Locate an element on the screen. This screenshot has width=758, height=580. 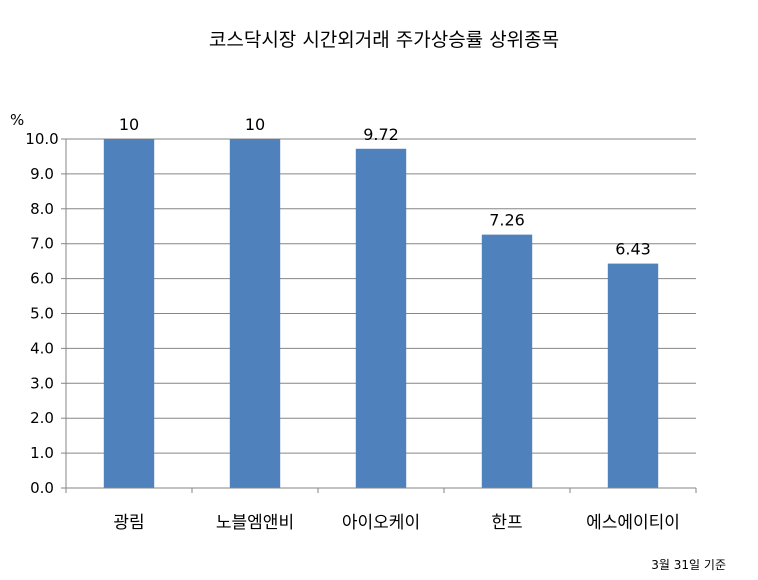
data-label: 7.26 is located at coordinates (507, 220).